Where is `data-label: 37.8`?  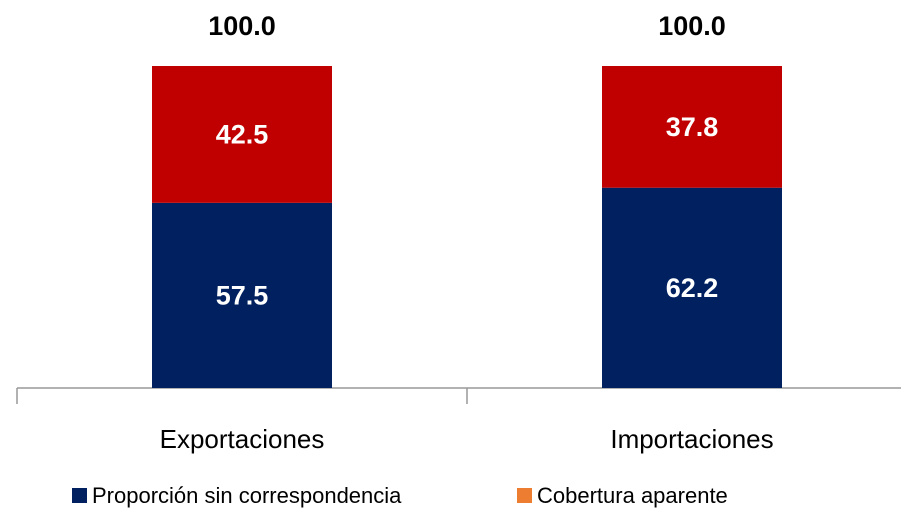 data-label: 37.8 is located at coordinates (692, 127).